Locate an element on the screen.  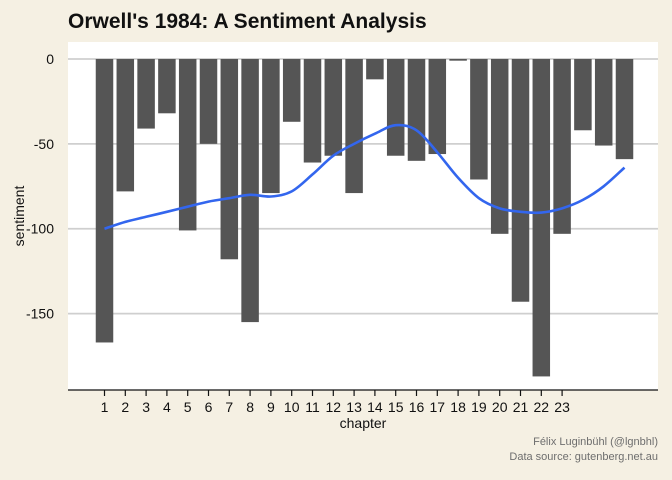
x-tick-label: 17 is located at coordinates (438, 407).